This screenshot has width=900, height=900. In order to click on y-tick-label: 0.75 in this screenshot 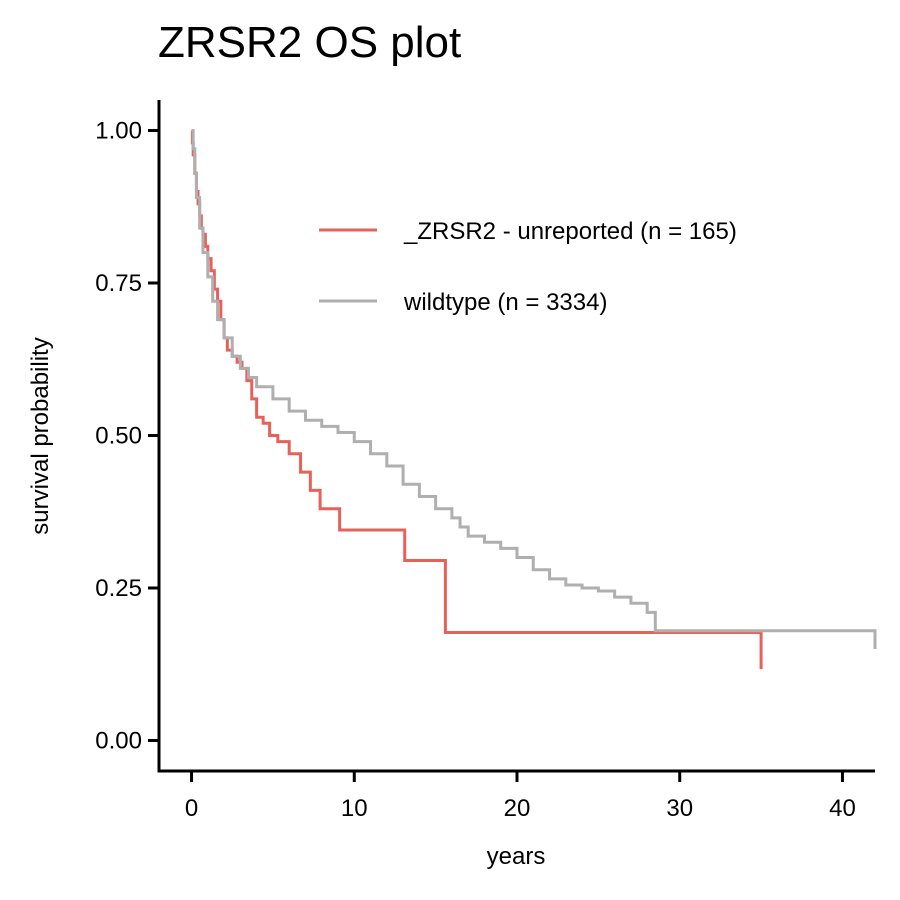, I will do `click(118, 283)`.